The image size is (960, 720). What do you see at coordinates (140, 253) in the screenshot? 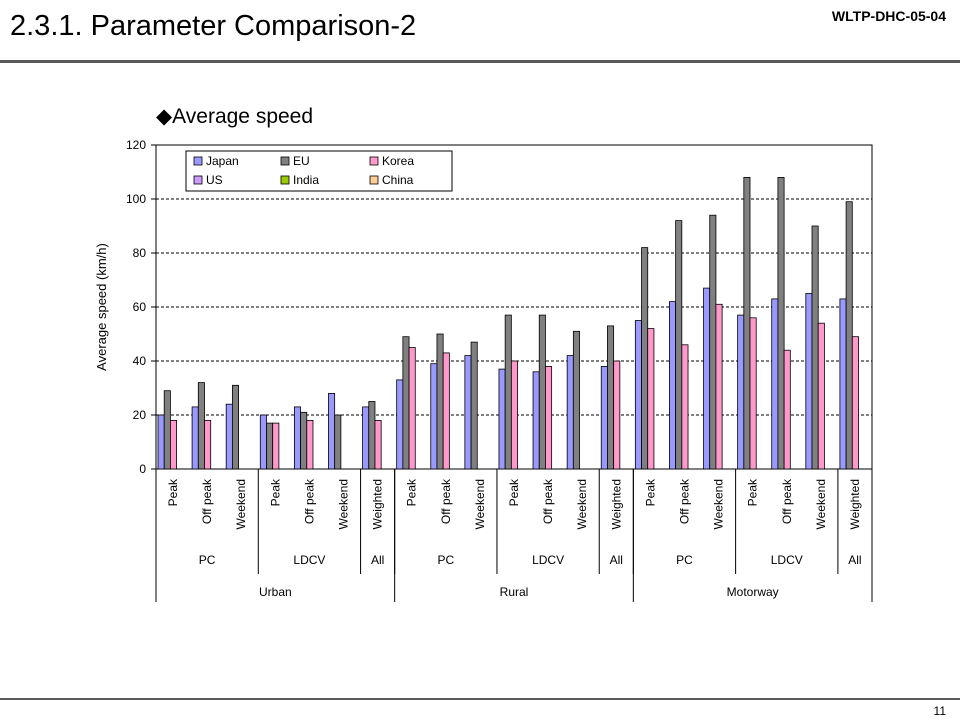
I see `y-tick-label: 80` at bounding box center [140, 253].